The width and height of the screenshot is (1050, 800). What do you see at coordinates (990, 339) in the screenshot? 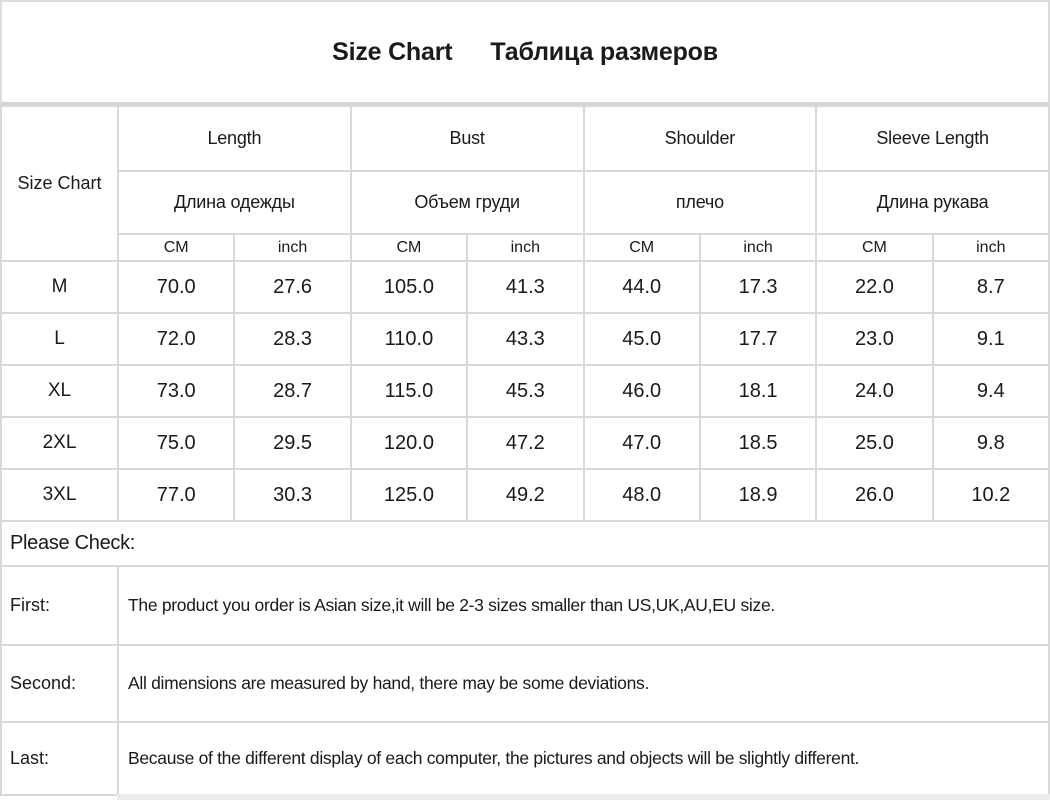
I see `cell-value: 9.1` at bounding box center [990, 339].